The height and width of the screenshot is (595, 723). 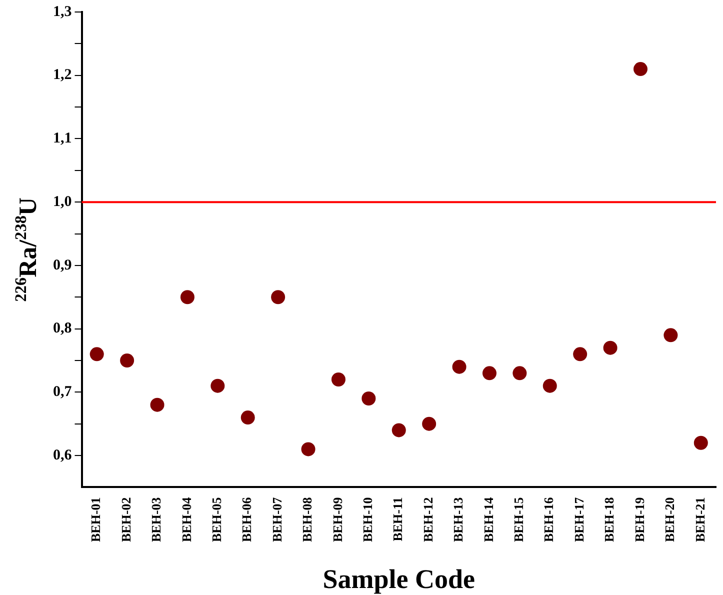 I want to click on x-tick-label: BEH-15, so click(x=518, y=519).